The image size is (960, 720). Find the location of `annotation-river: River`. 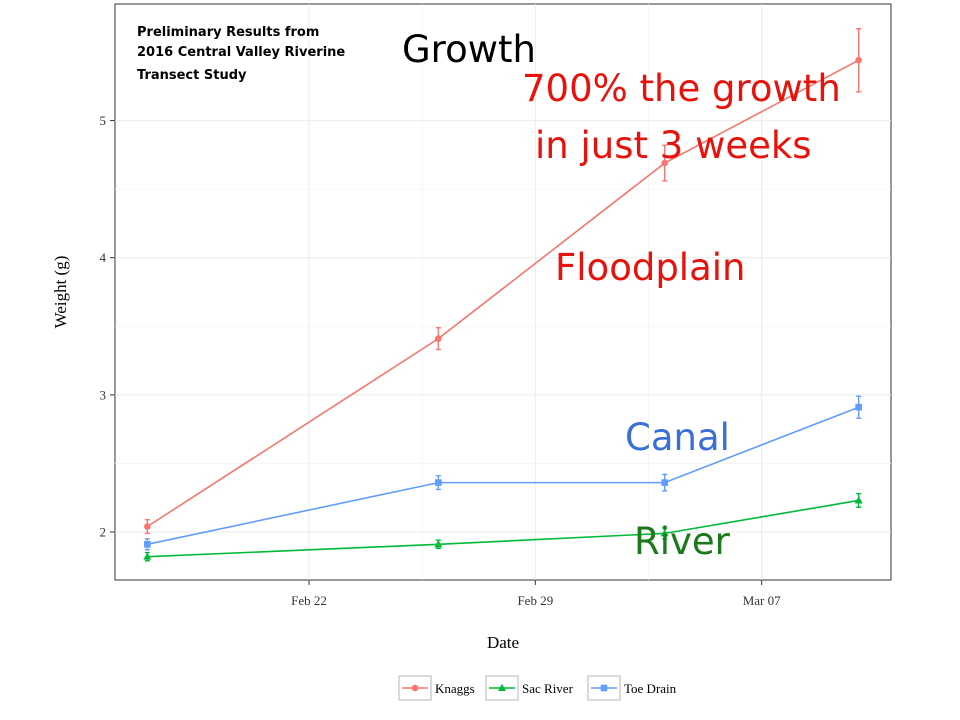

annotation-river: River is located at coordinates (682, 541).